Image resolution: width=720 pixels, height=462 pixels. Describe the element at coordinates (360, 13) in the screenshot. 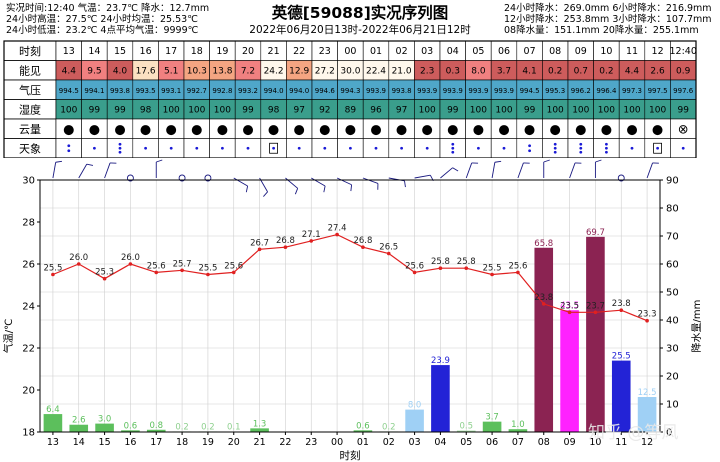

I see `page-title: 英德[59088]实况序列图` at that location.